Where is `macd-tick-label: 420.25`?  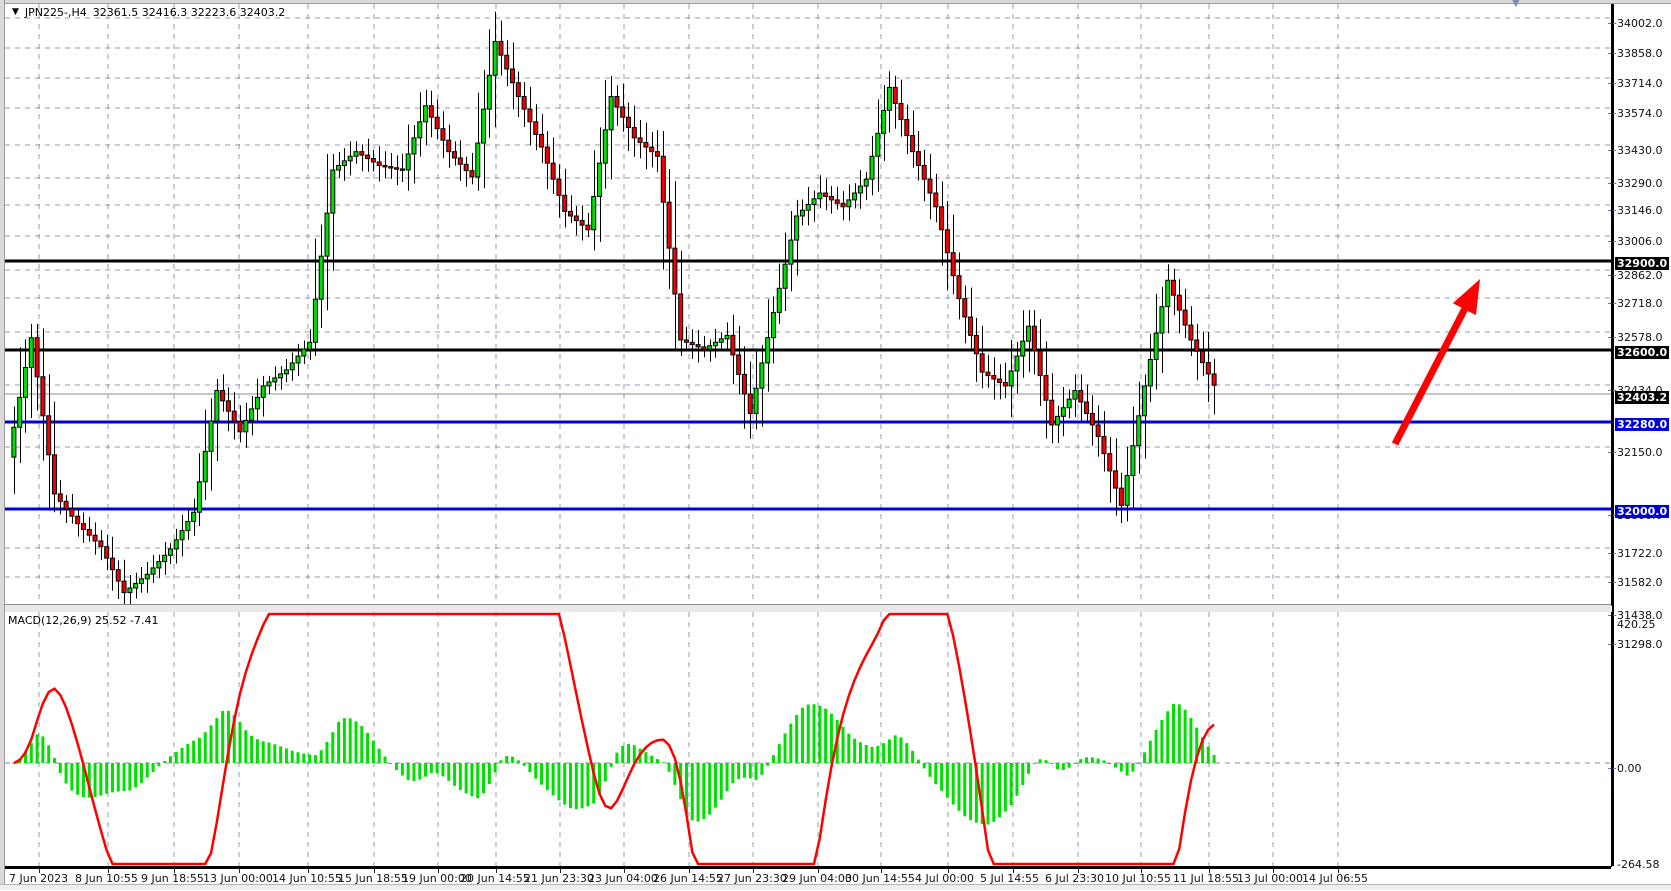 macd-tick-label: 420.25 is located at coordinates (1636, 624).